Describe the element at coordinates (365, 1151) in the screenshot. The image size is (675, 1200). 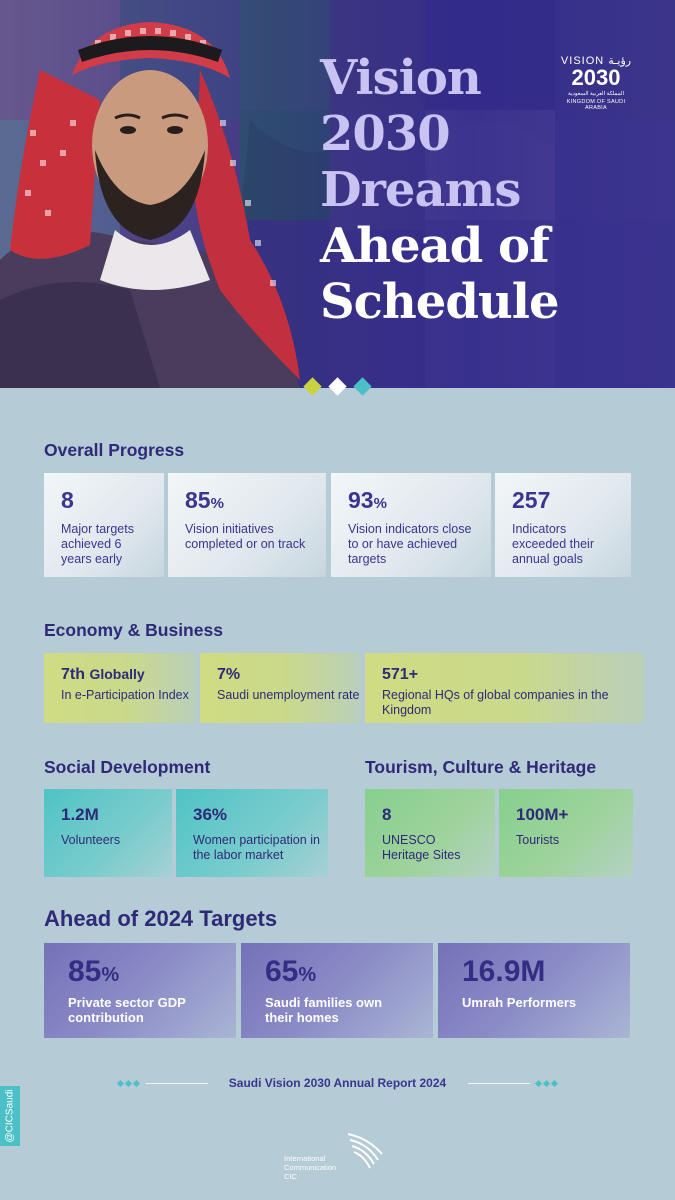
I see `icc-emblem-icon` at that location.